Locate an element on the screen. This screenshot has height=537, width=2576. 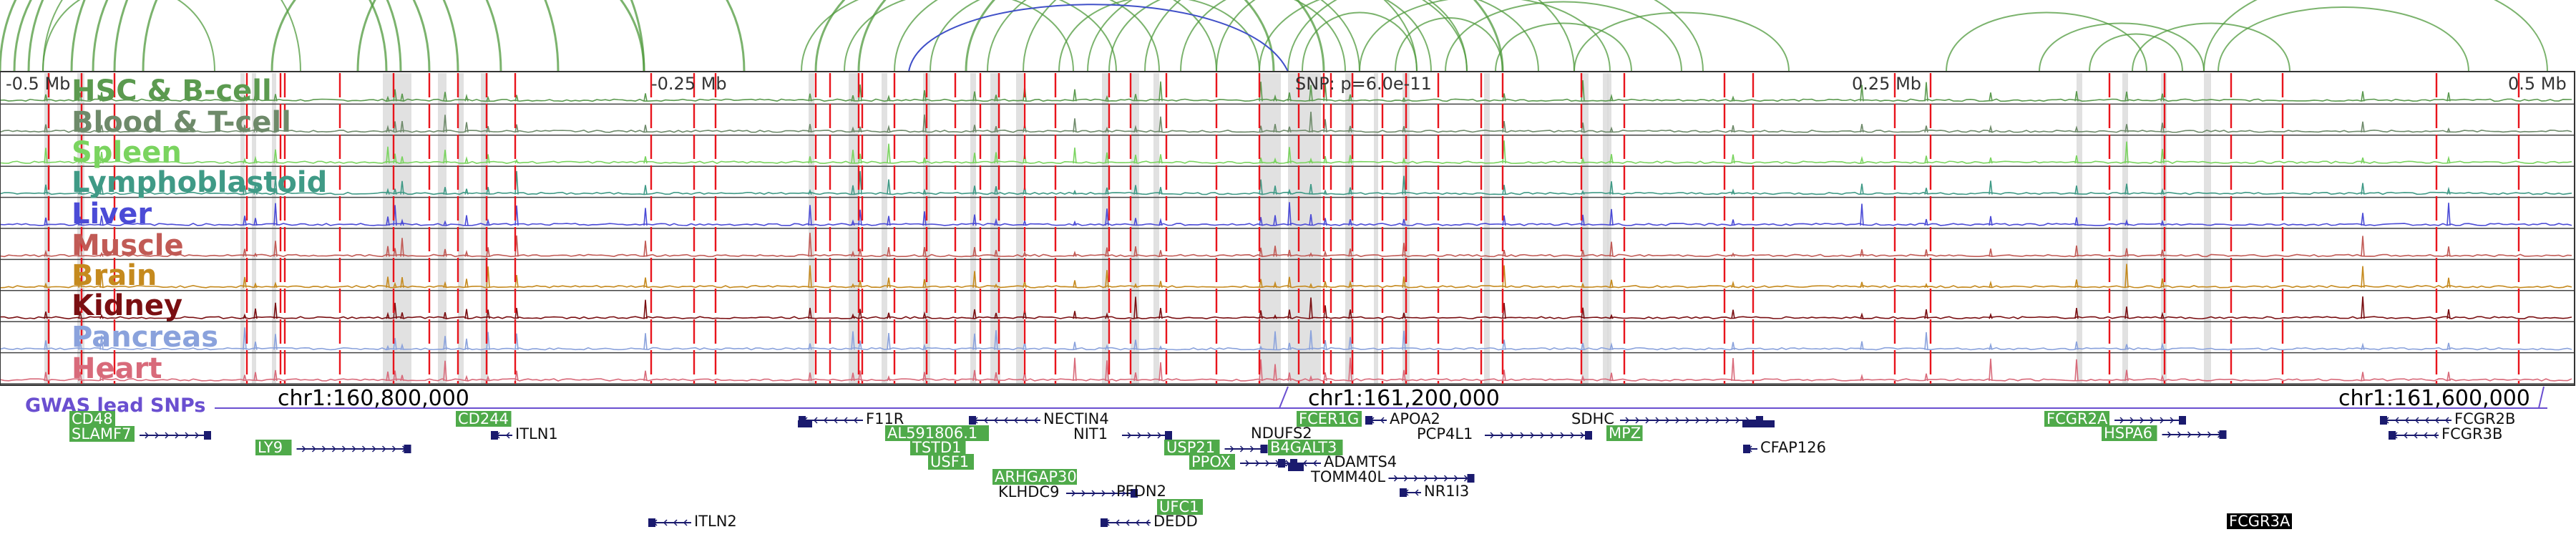
gene-ndufs2: NDUFS2 is located at coordinates (1281, 433).